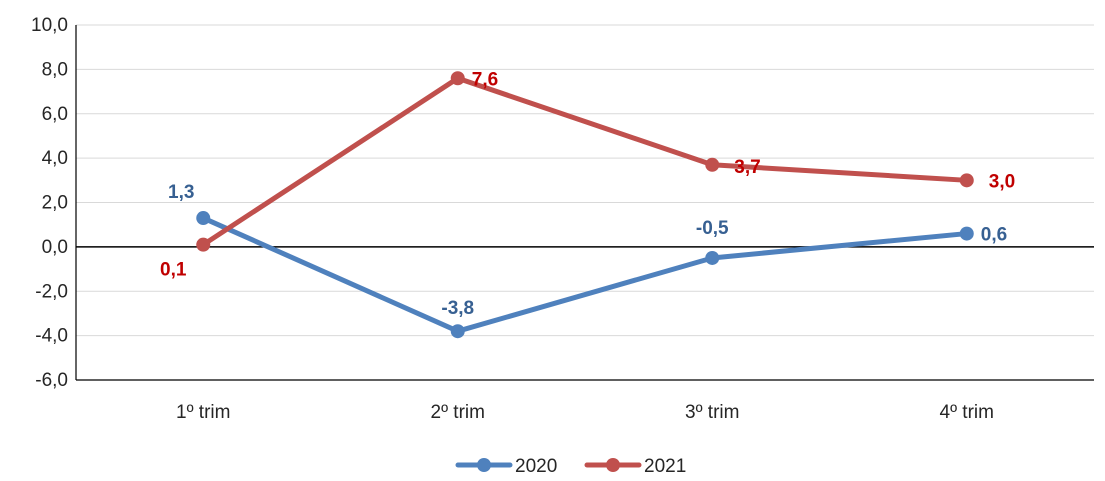 Image resolution: width=1105 pixels, height=481 pixels. What do you see at coordinates (536, 466) in the screenshot?
I see `legend-label: 2020` at bounding box center [536, 466].